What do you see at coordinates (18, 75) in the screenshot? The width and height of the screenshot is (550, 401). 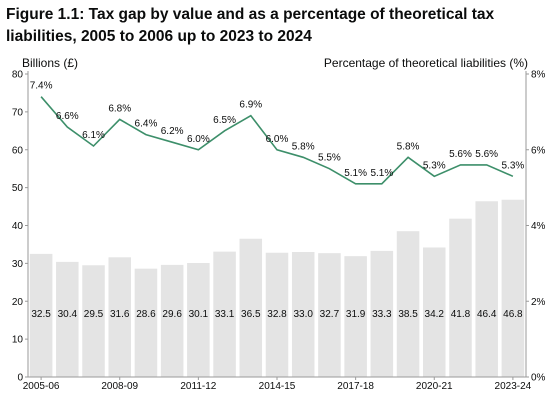 I see `y-tick-label: 80` at bounding box center [18, 75].